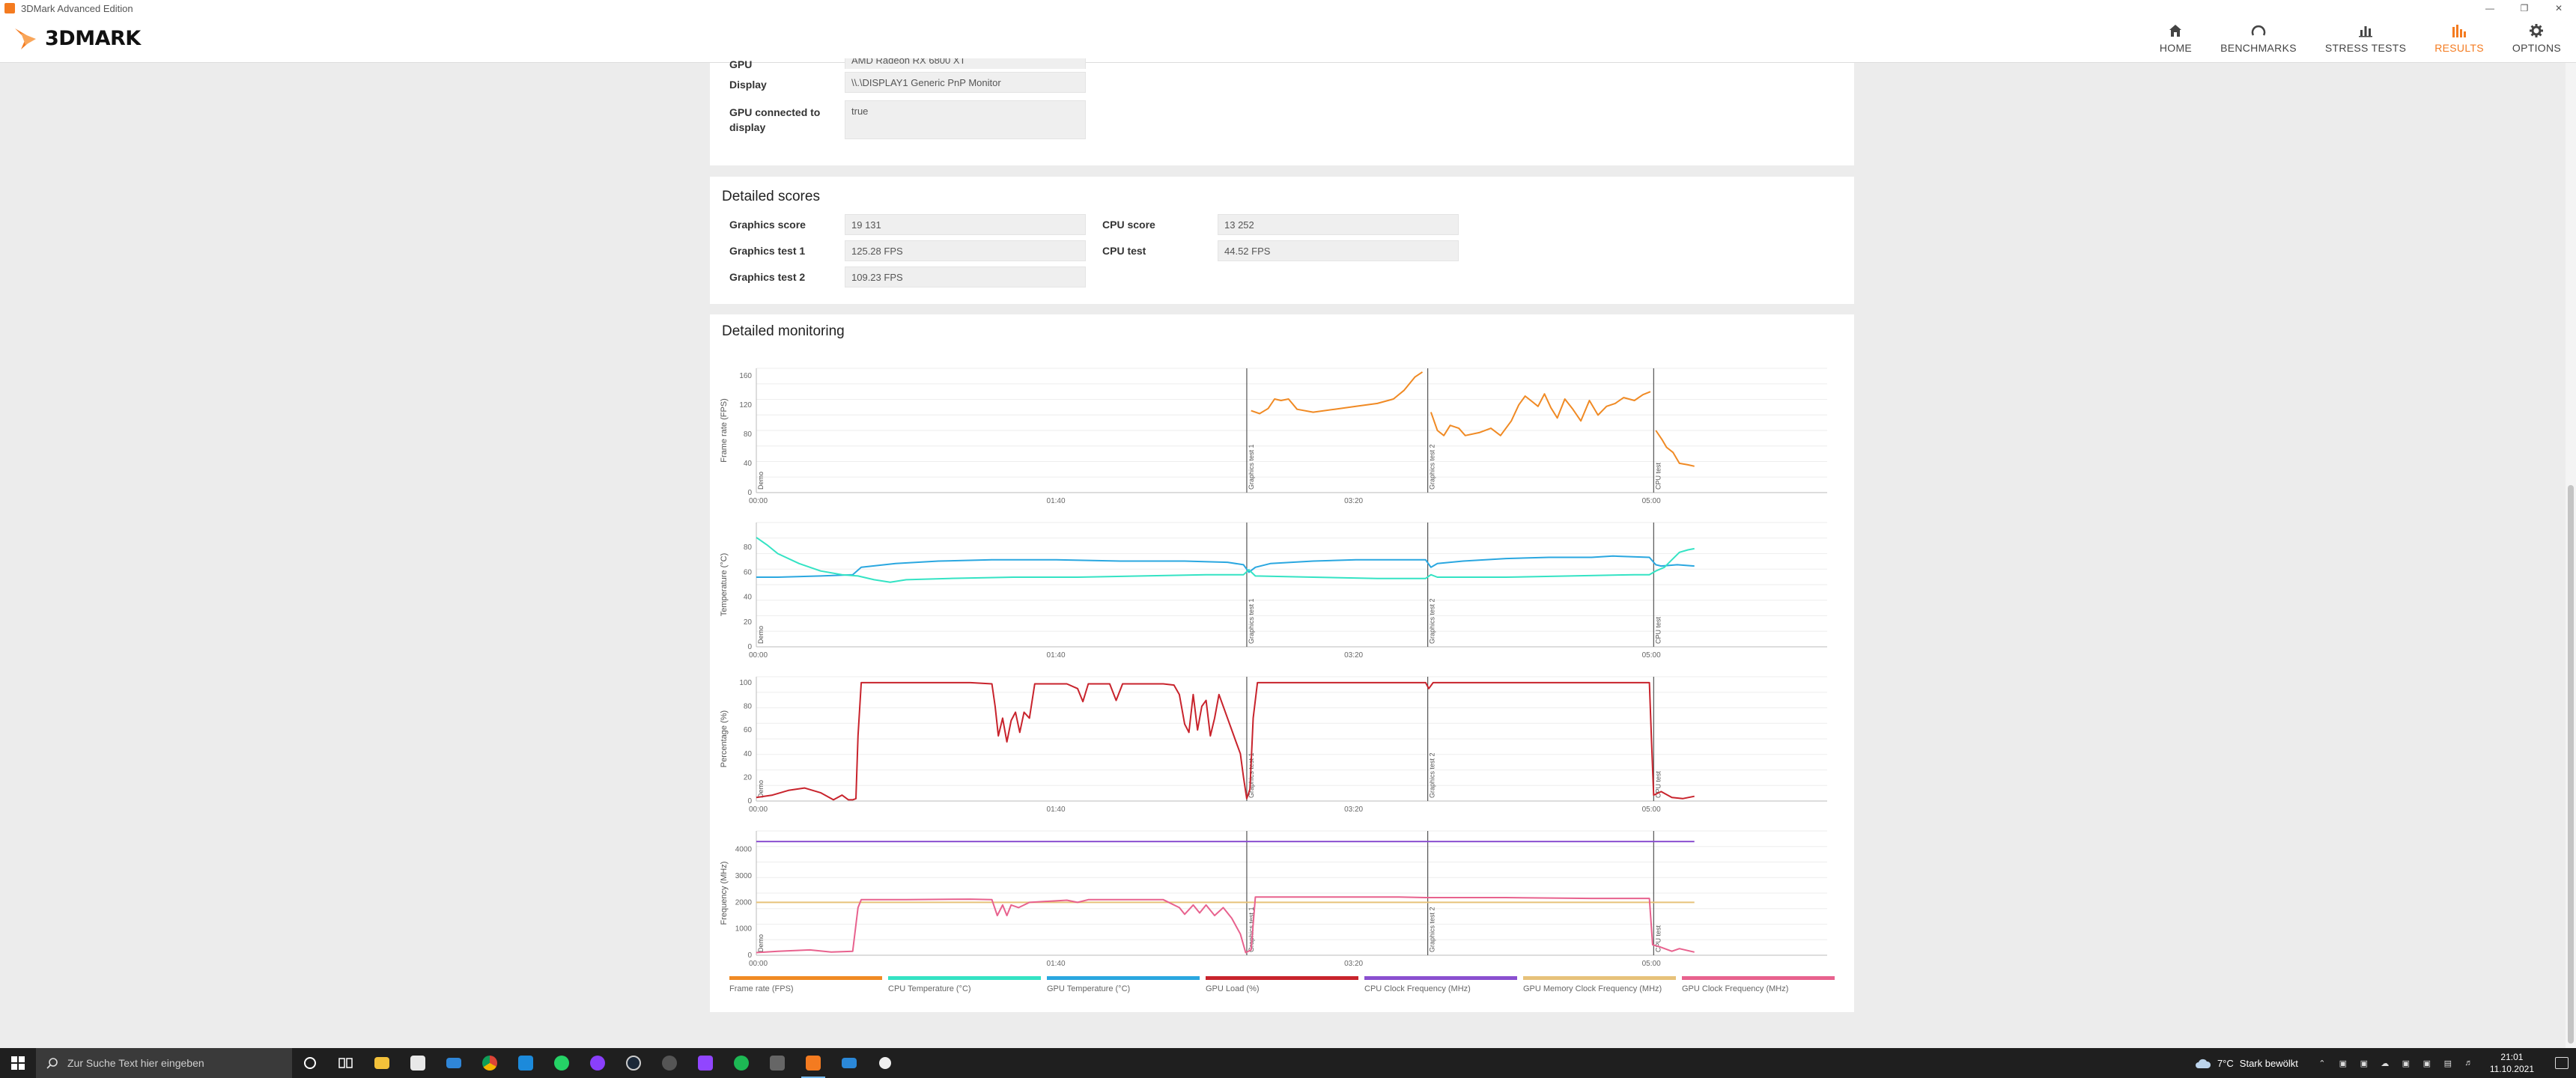  Describe the element at coordinates (1225, 741) in the screenshot. I see `series-line-gpu-load-` at that location.